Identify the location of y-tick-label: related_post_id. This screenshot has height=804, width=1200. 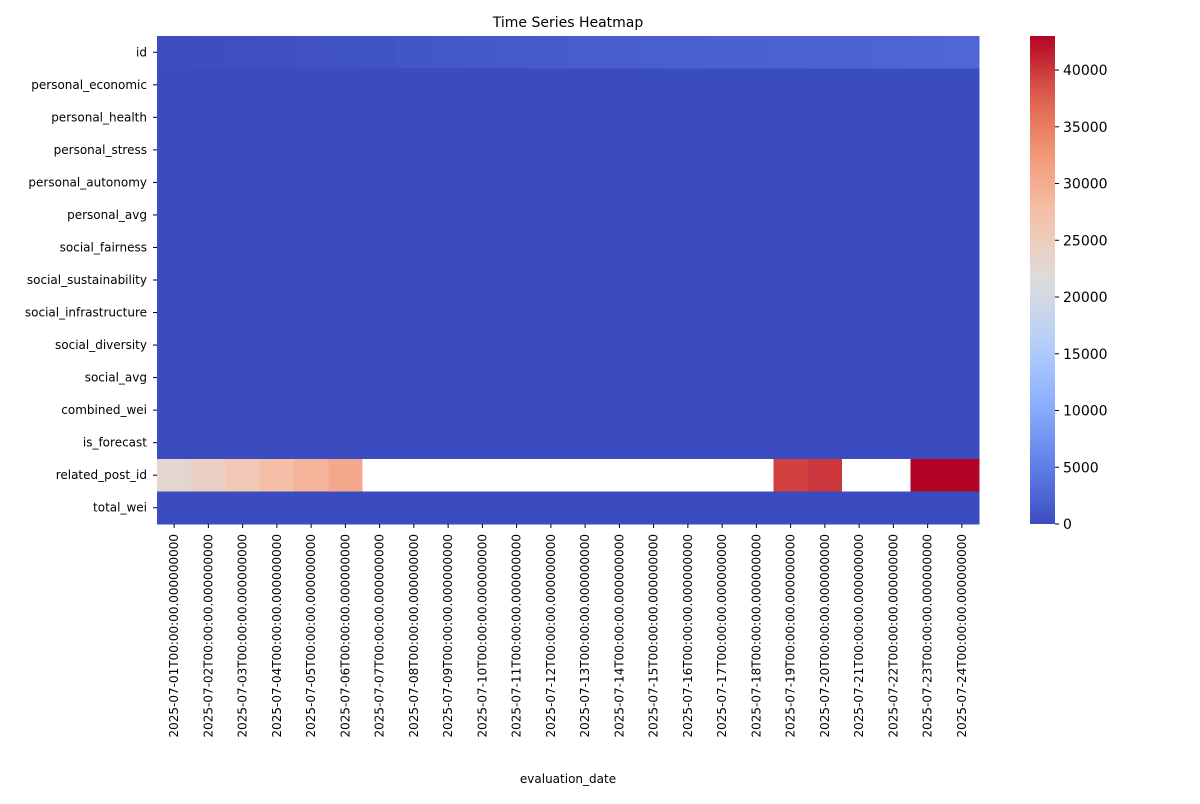
(101, 475).